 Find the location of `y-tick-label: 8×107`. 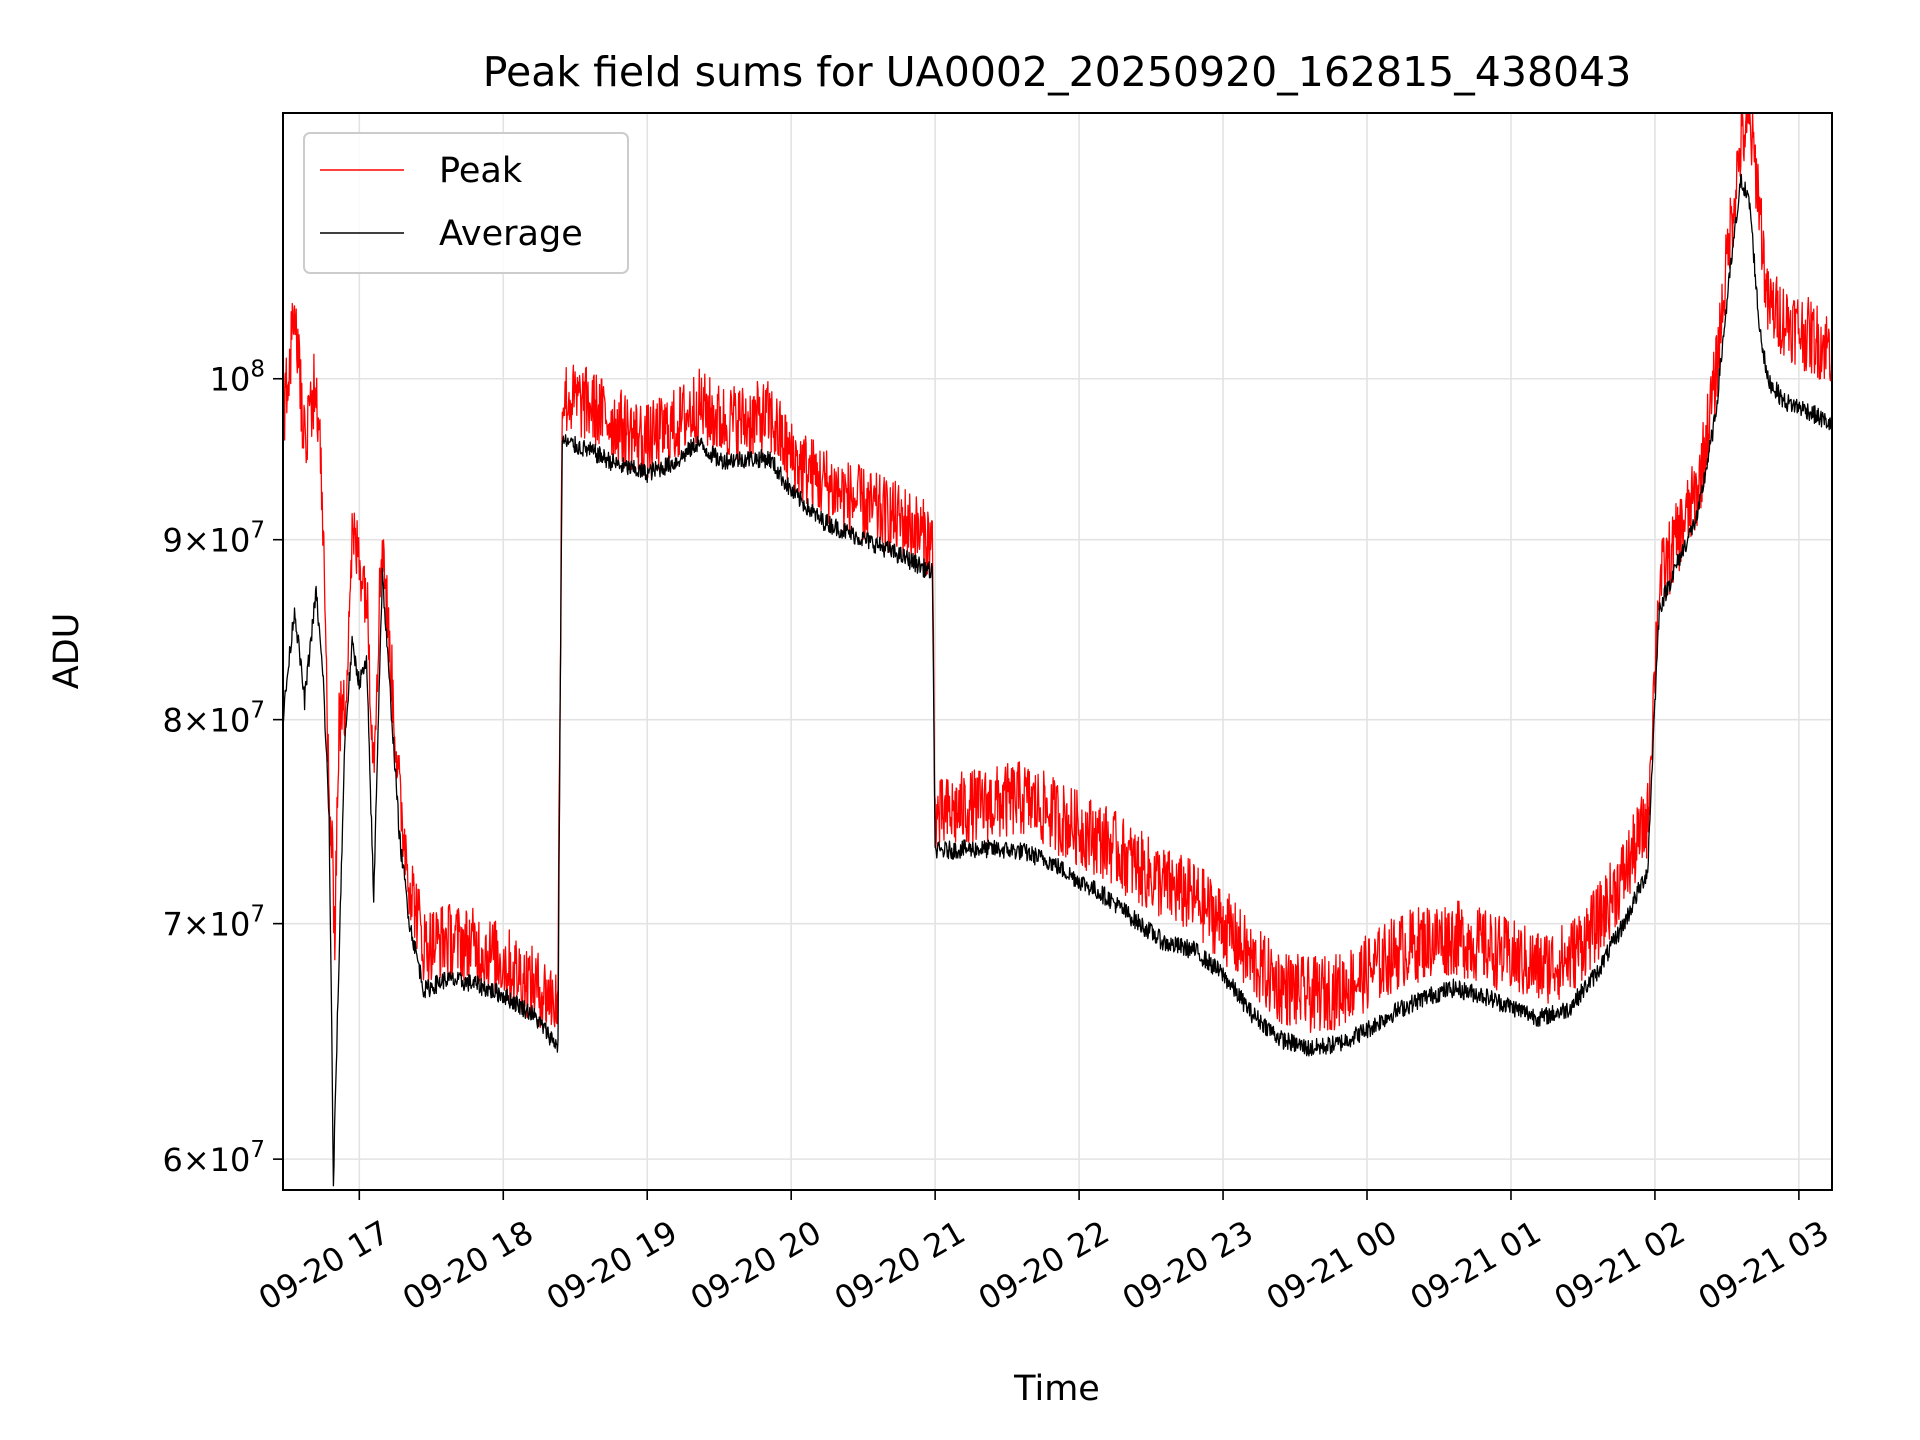

y-tick-label: 8×107 is located at coordinates (213, 719).